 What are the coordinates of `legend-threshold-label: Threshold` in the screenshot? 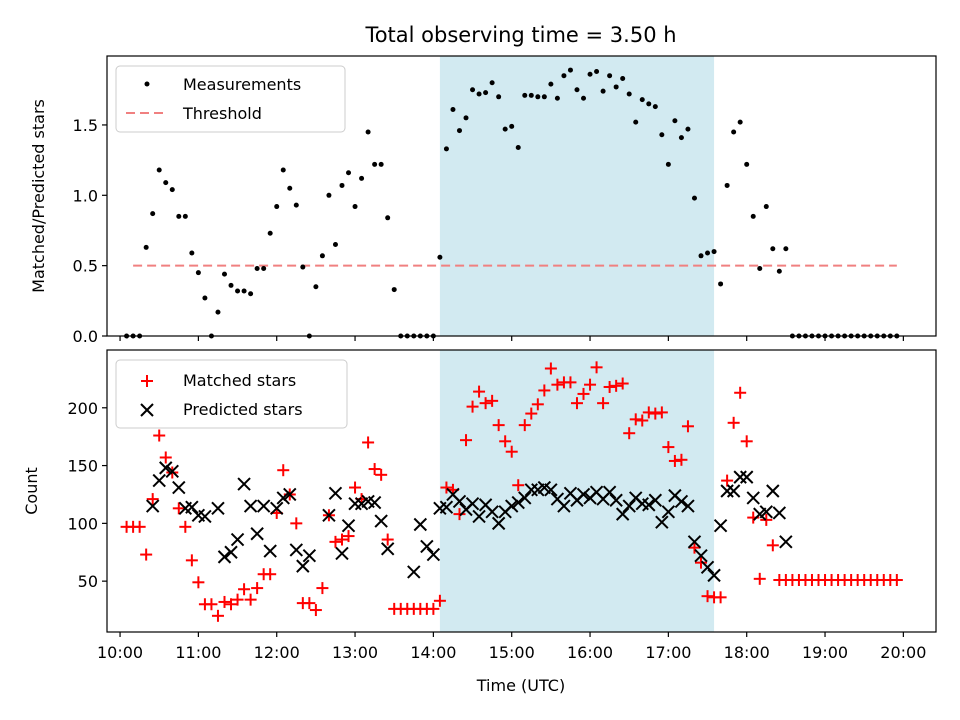 It's located at (222, 113).